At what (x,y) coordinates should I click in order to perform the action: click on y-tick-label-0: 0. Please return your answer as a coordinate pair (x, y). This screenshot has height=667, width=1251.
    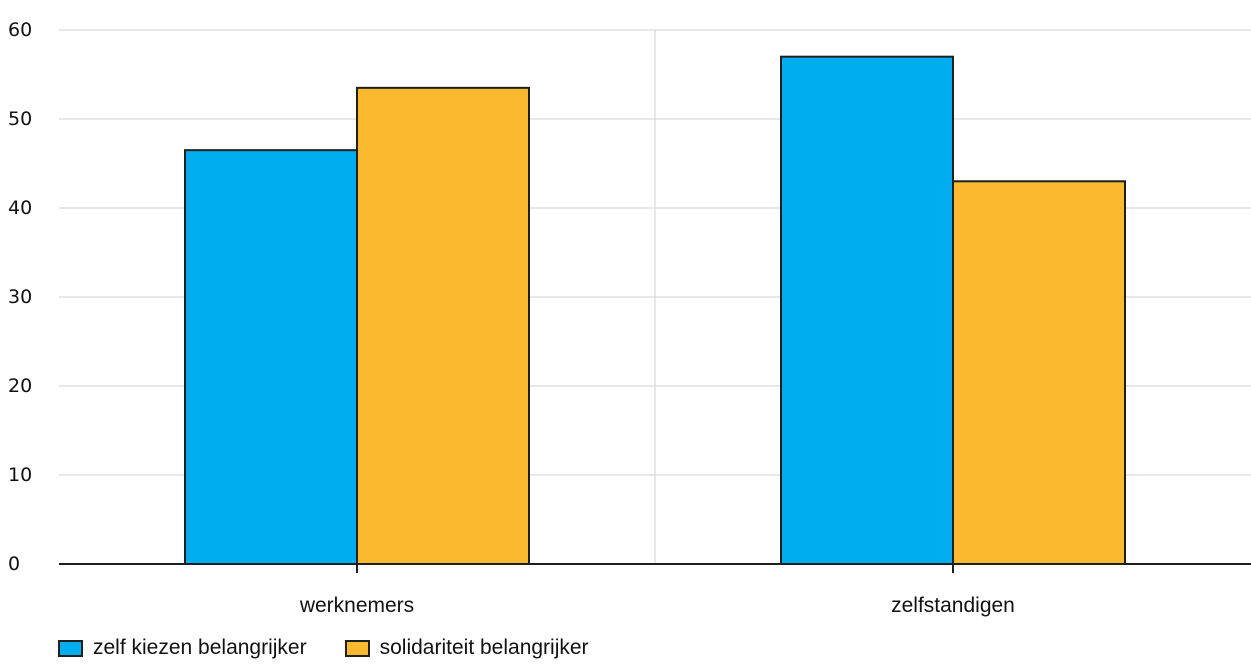
    Looking at the image, I should click on (14, 564).